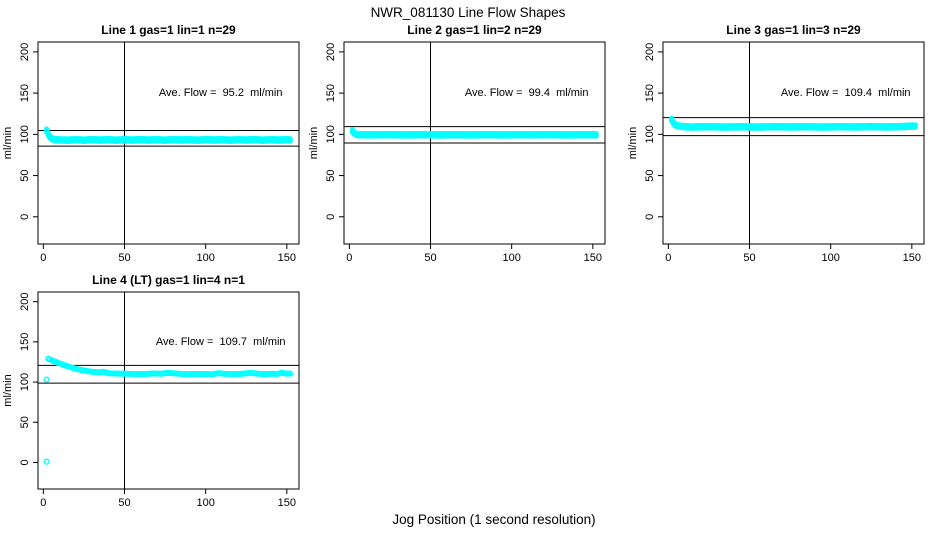 This screenshot has width=936, height=540. What do you see at coordinates (474, 30) in the screenshot?
I see `panel-2-title: Line 2 gas=1 lin=2 n=29` at bounding box center [474, 30].